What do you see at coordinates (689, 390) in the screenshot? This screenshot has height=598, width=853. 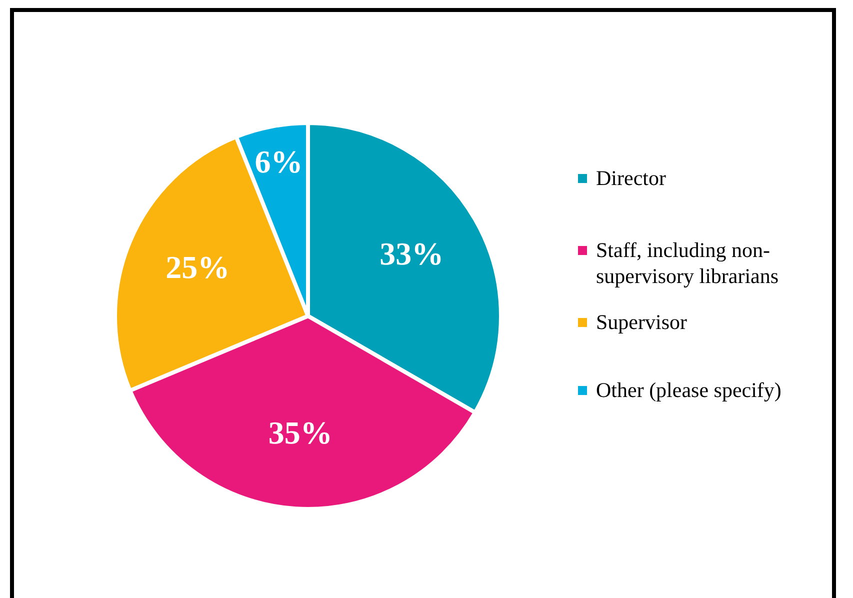 I see `legend-label: Other (please specify)` at bounding box center [689, 390].